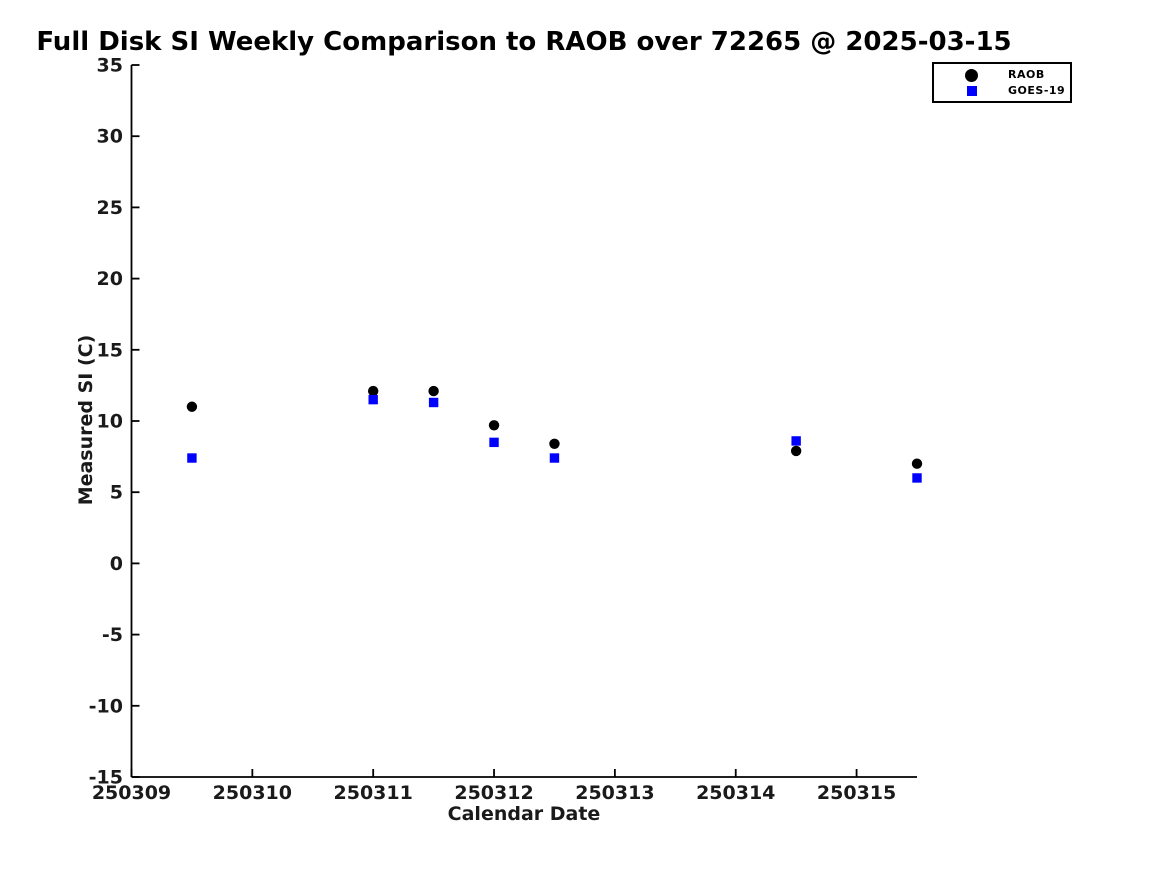  What do you see at coordinates (856, 793) in the screenshot?
I see `x-tick-label: 250315` at bounding box center [856, 793].